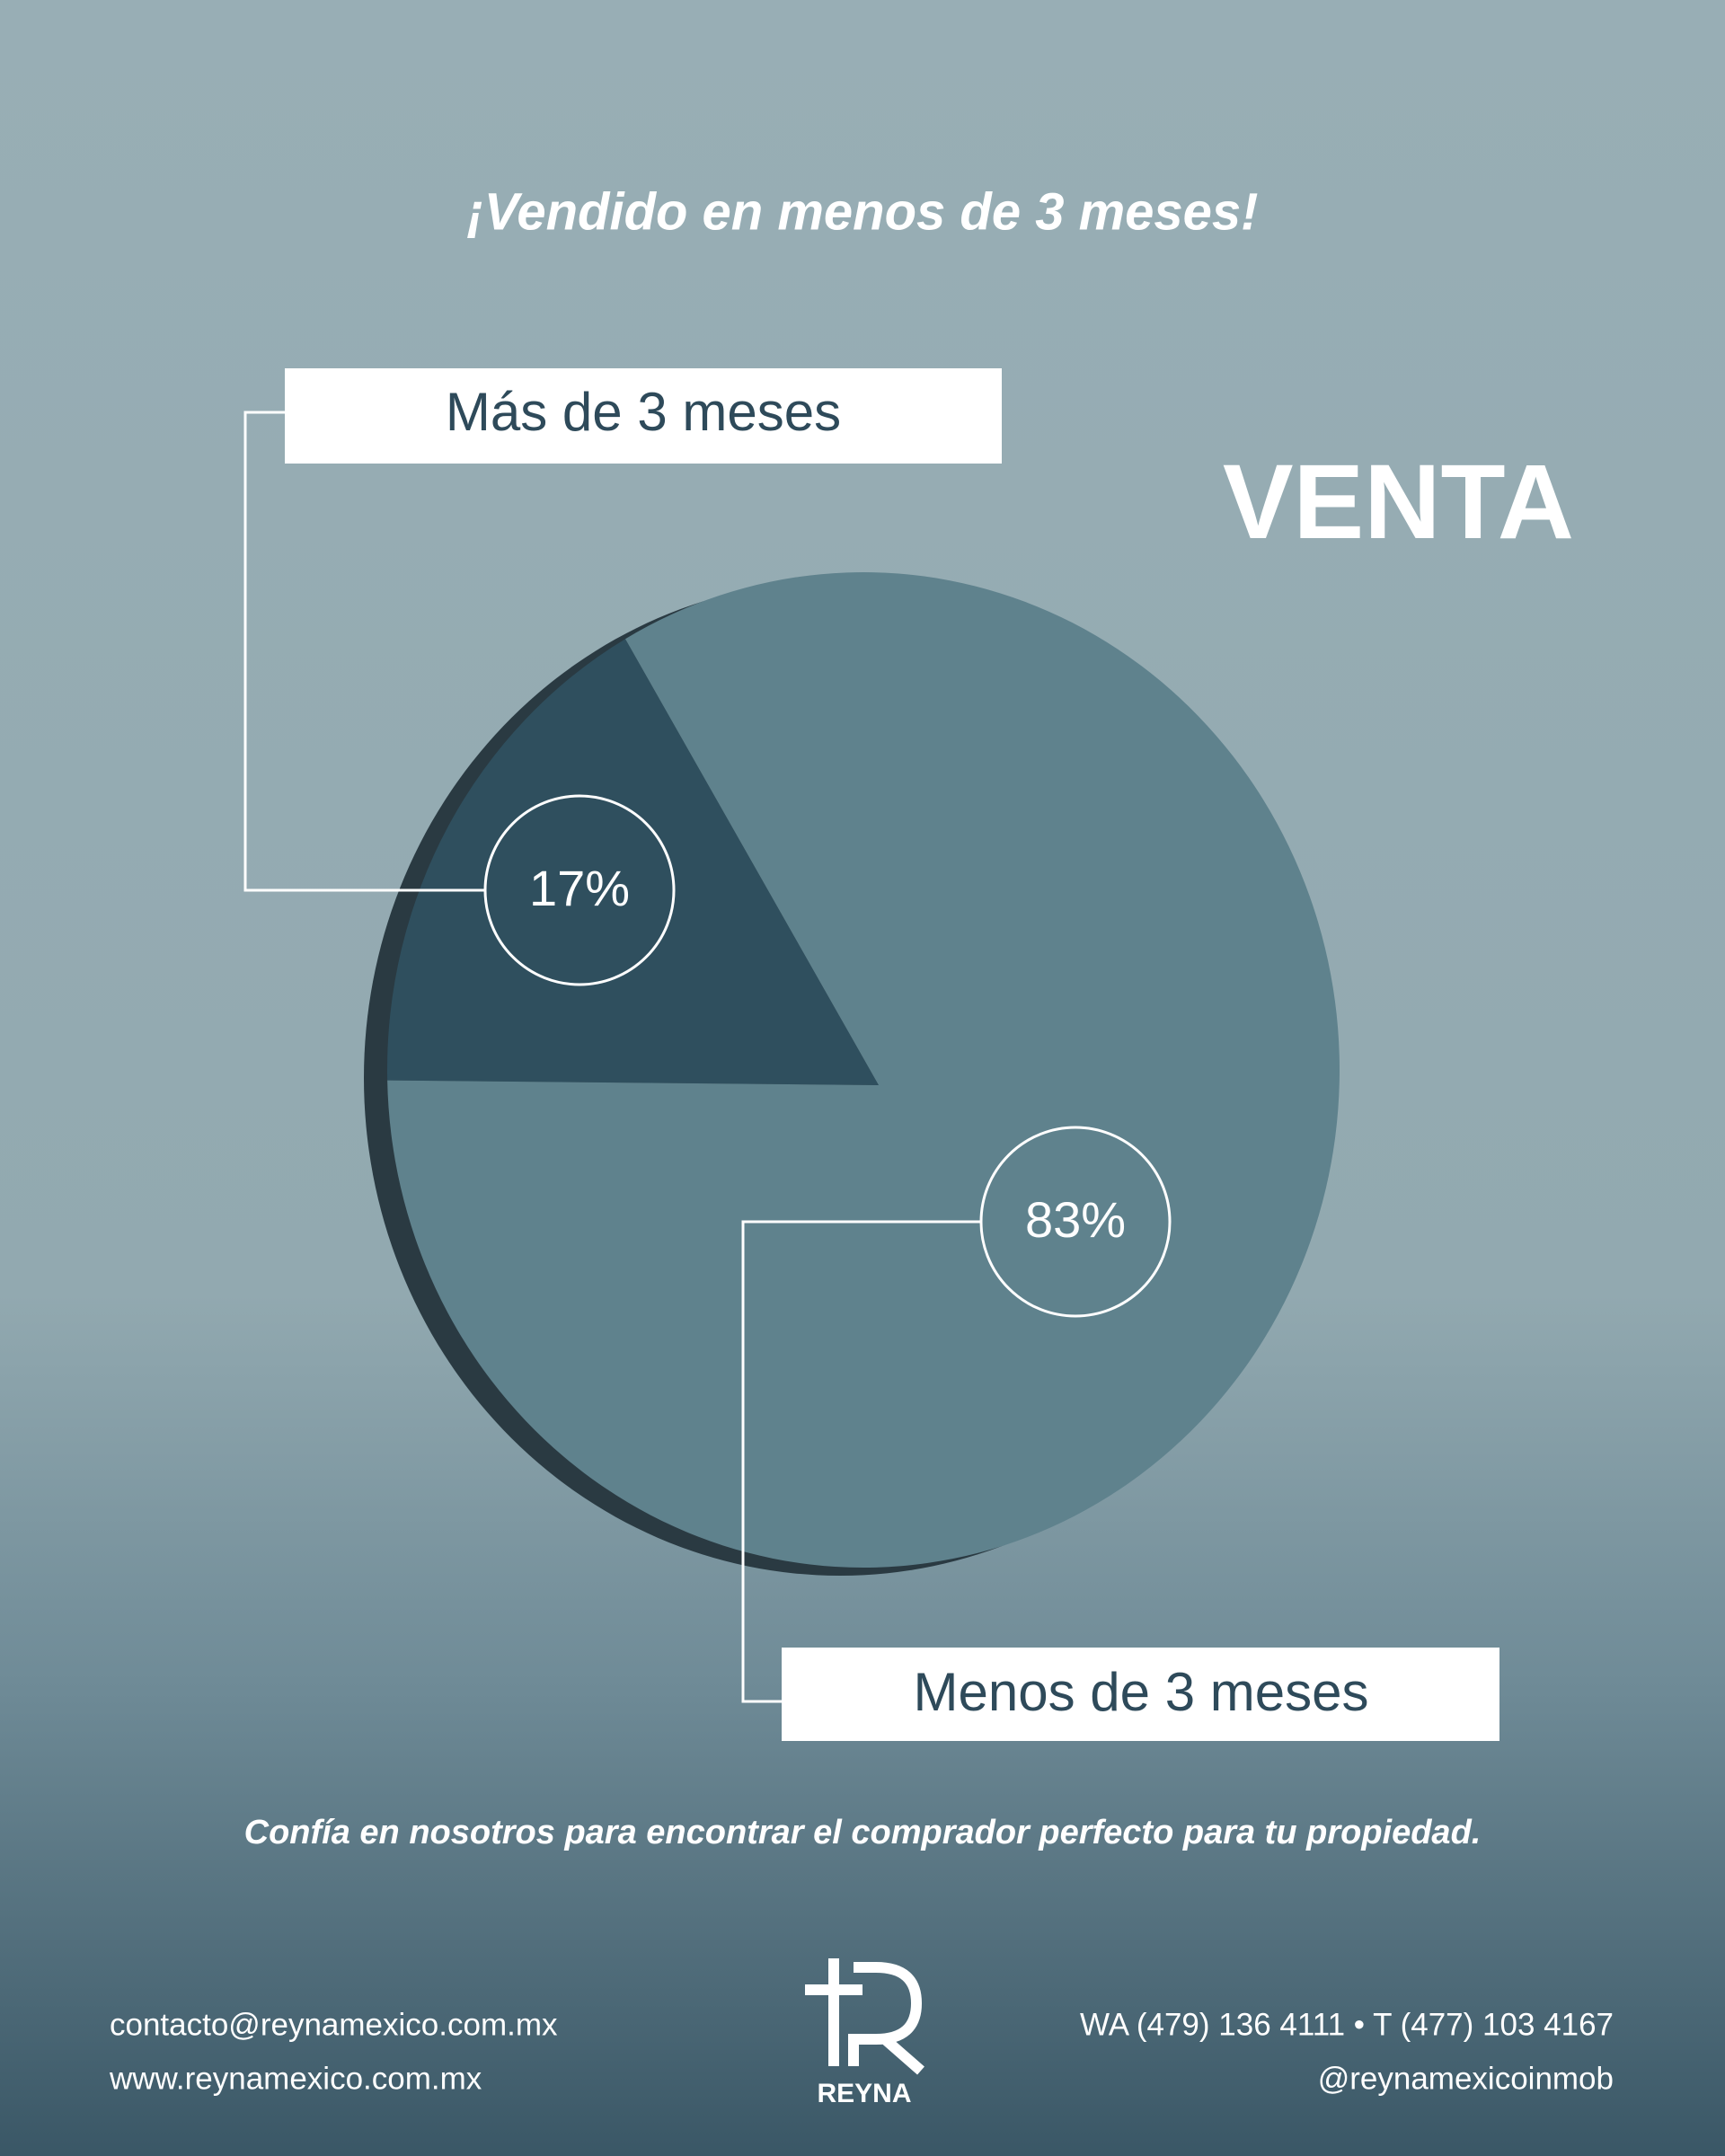 This screenshot has width=1725, height=2156. I want to click on chart-title: ¡Vendido en menos de 3 meses!, so click(863, 212).